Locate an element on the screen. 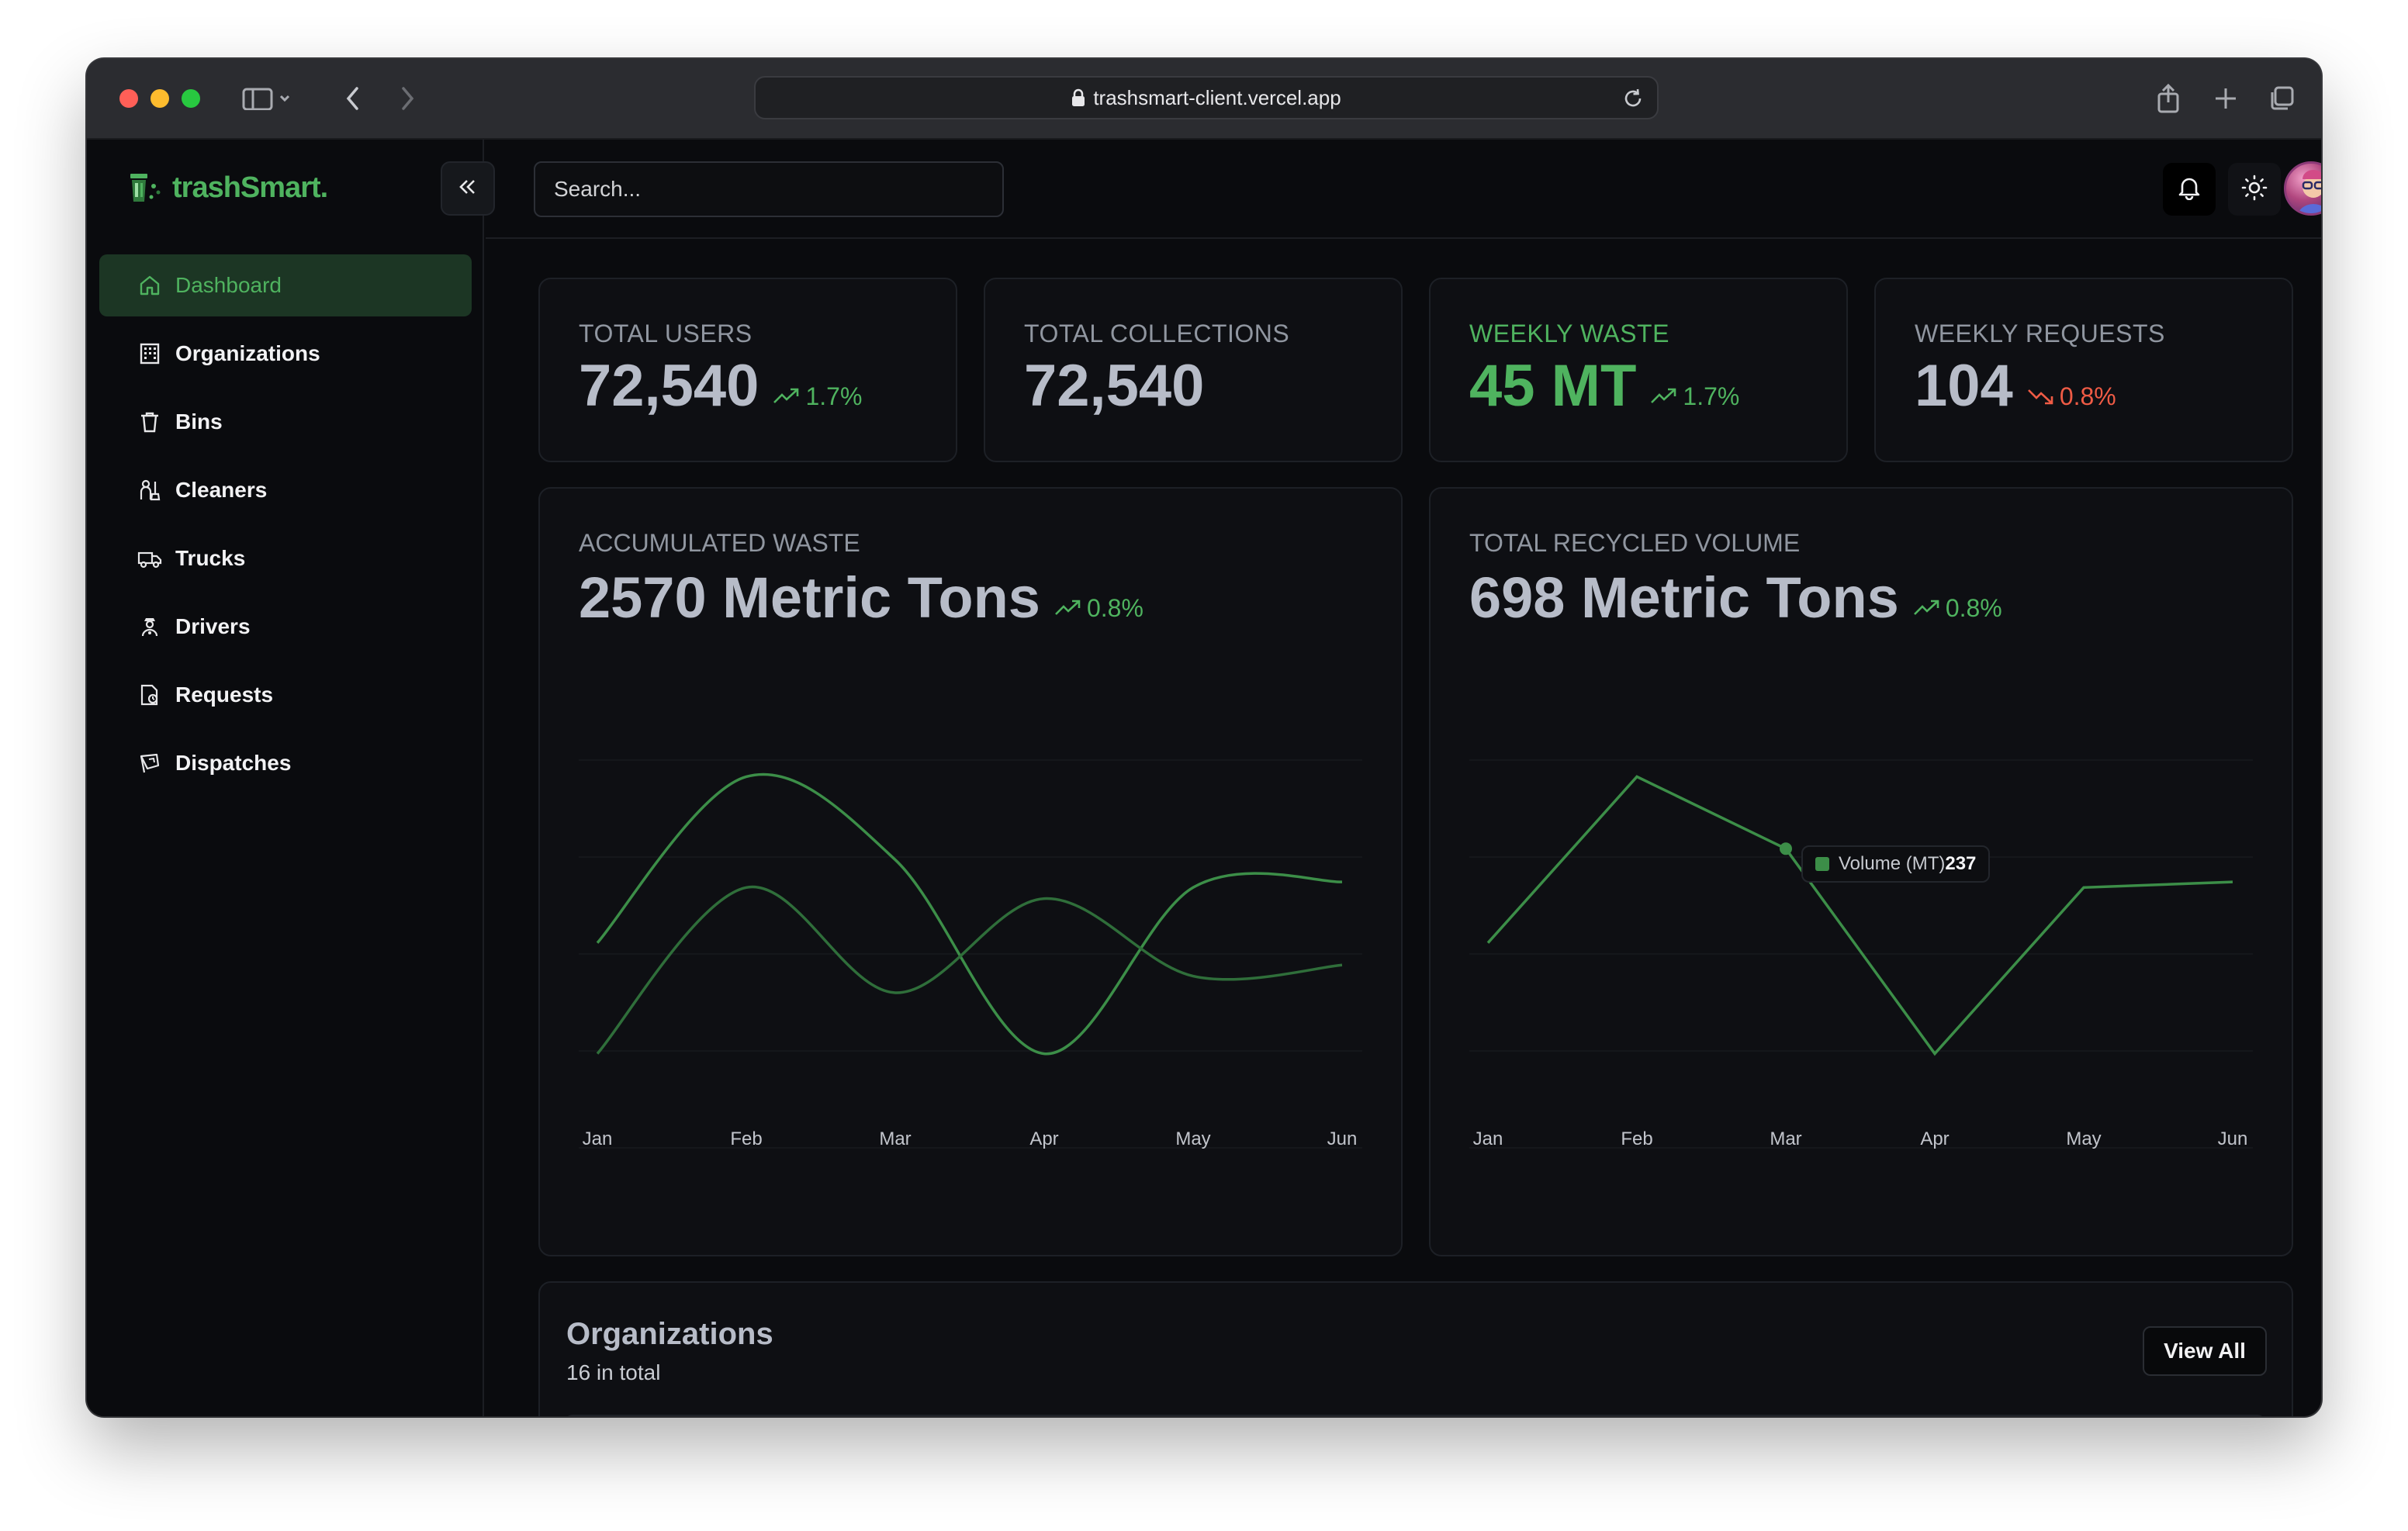 This screenshot has width=2408, height=1531. truck-icon is located at coordinates (150, 558).